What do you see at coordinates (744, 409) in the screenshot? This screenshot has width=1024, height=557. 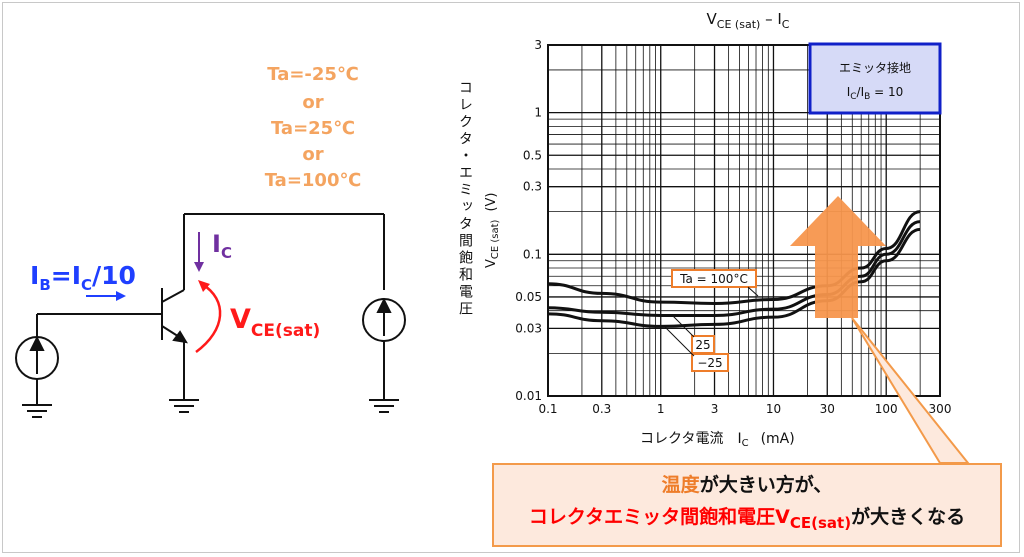 I see `x-tick-labels: 0.1 0.3 1 3 10 30 100 300` at bounding box center [744, 409].